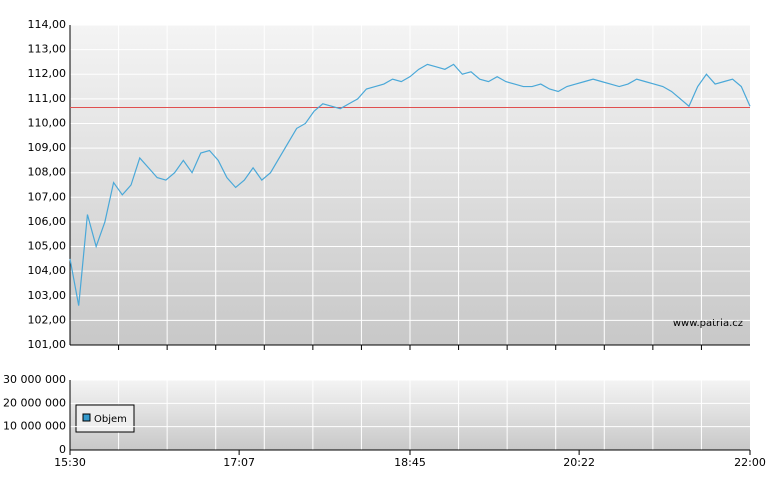  I want to click on y-tick-label: 105,00, so click(47, 246).